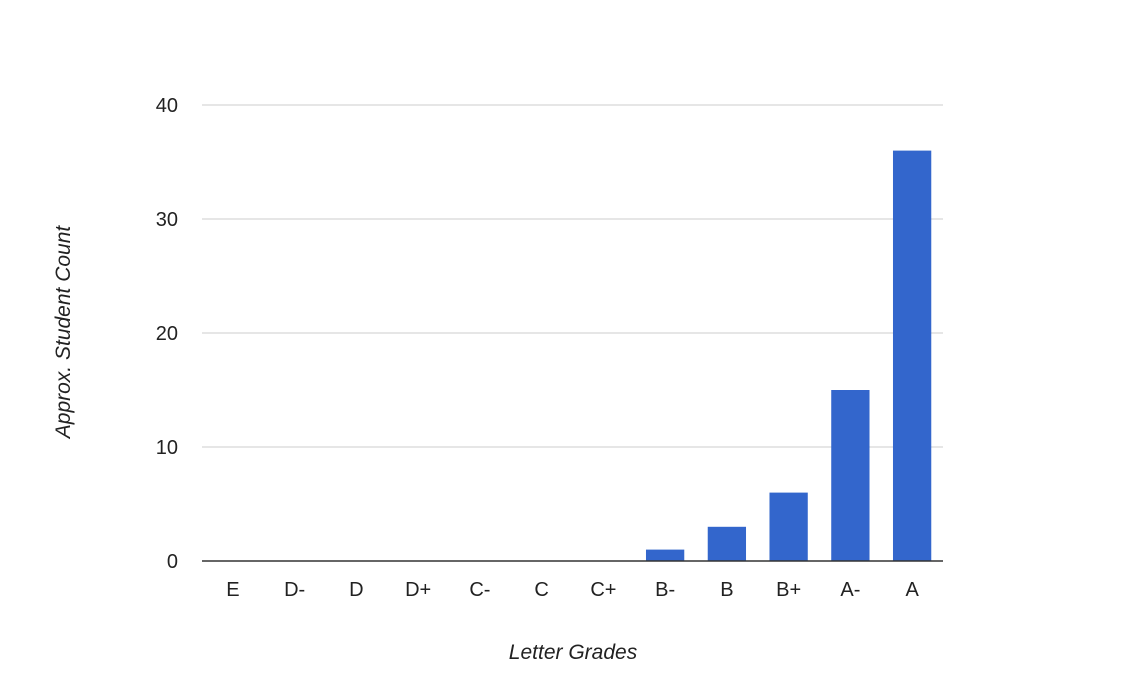  Describe the element at coordinates (294, 590) in the screenshot. I see `x-tick-label: D-` at that location.